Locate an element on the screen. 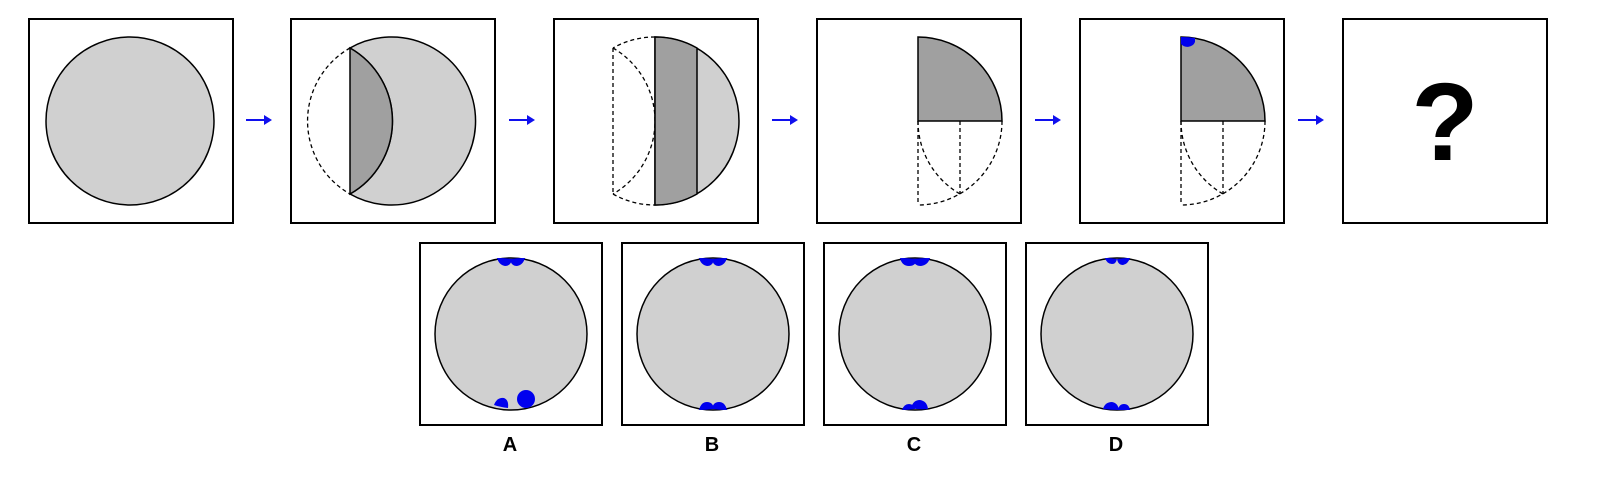 This screenshot has height=490, width=1610. option-label: B is located at coordinates (712, 445).